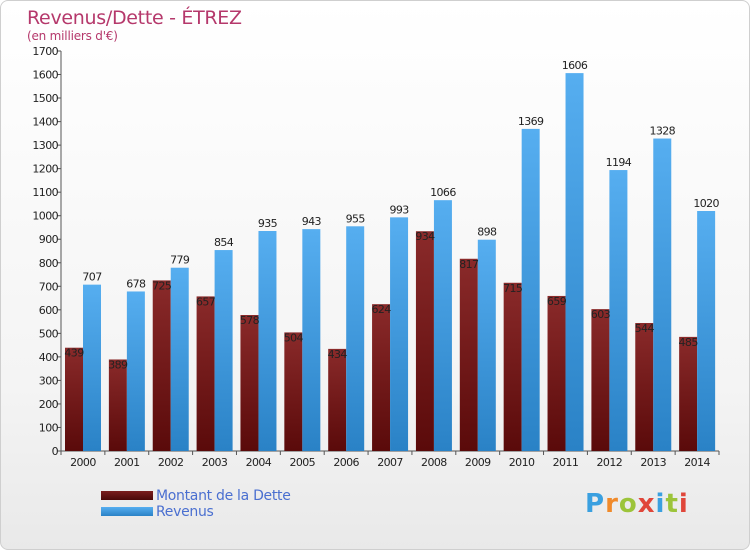  I want to click on x-tick-label: 2012, so click(610, 462).